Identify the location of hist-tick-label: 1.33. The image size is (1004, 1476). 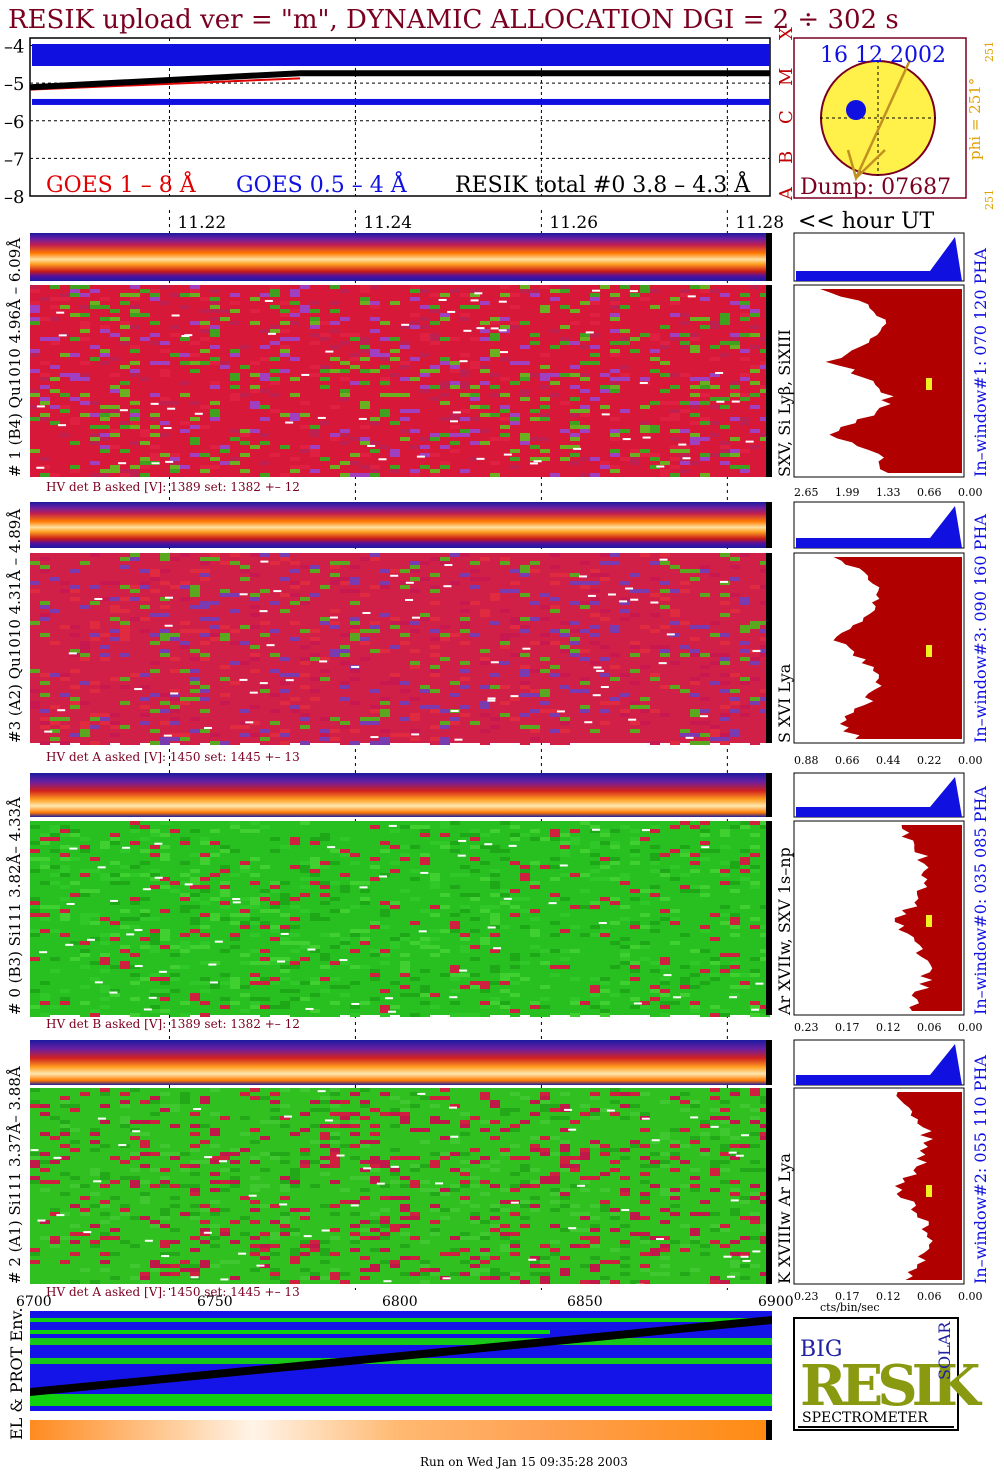
(888, 492).